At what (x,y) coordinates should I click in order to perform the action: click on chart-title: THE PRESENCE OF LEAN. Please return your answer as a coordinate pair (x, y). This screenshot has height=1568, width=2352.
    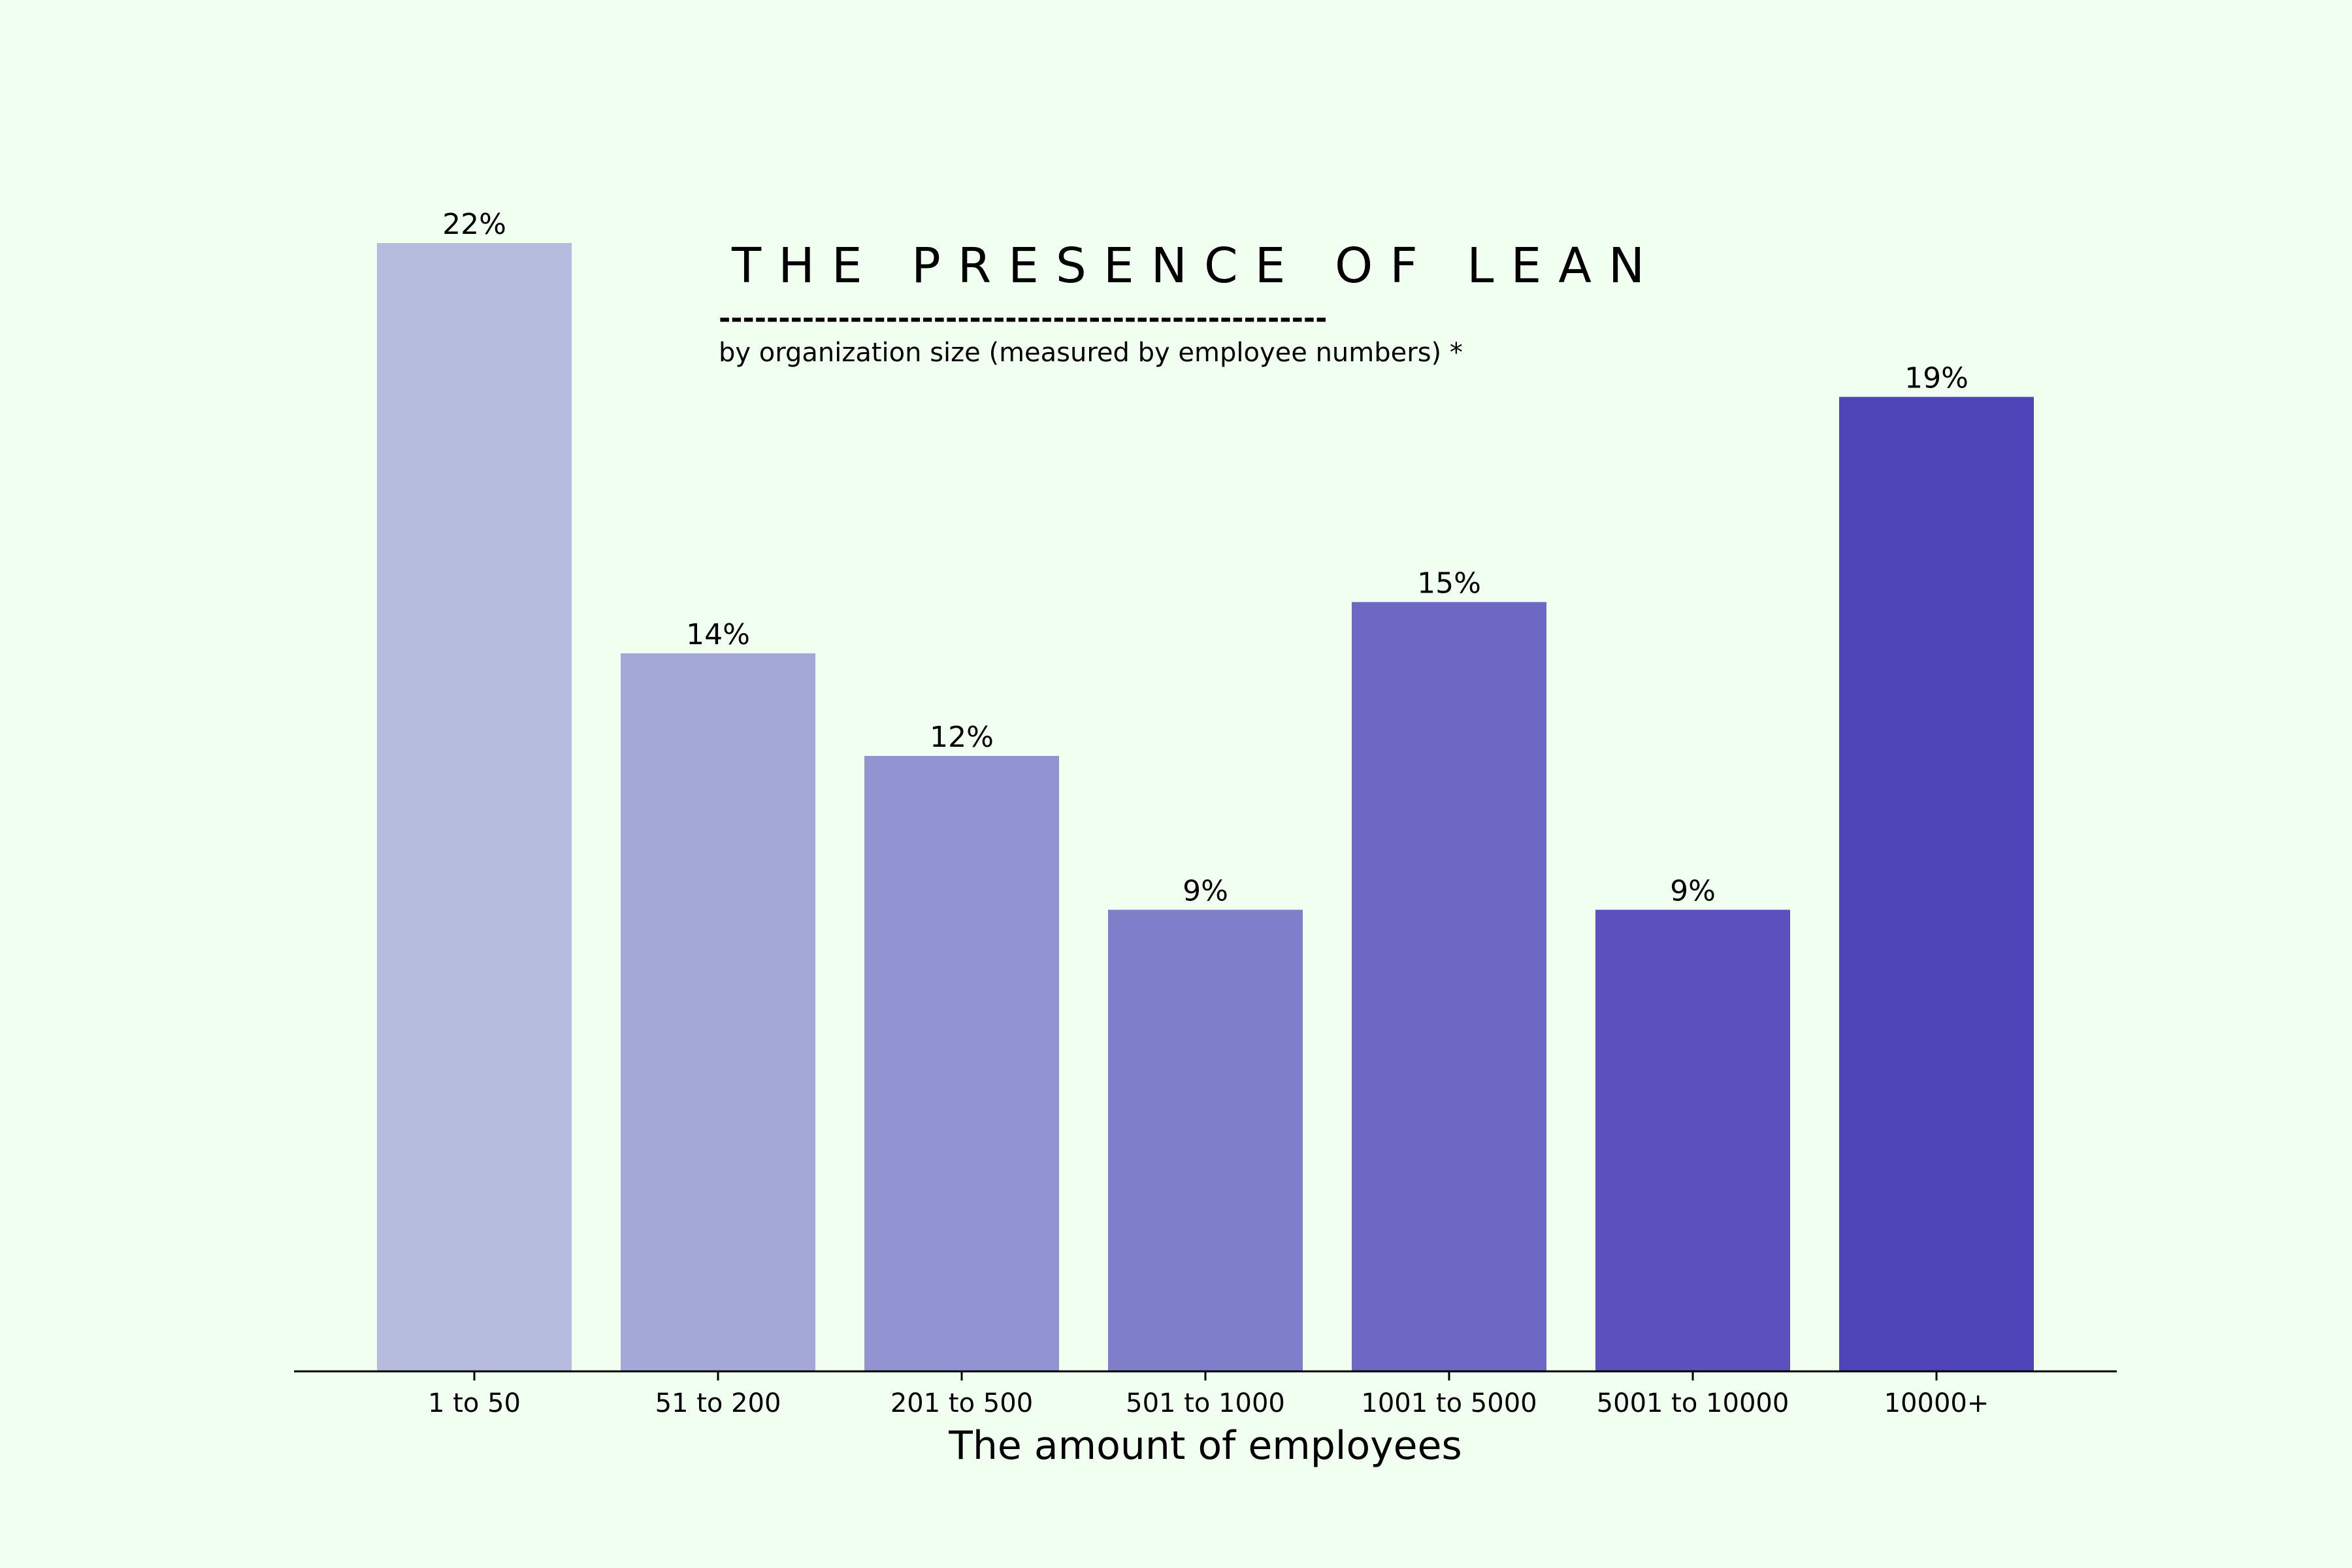
    Looking at the image, I should click on (1197, 266).